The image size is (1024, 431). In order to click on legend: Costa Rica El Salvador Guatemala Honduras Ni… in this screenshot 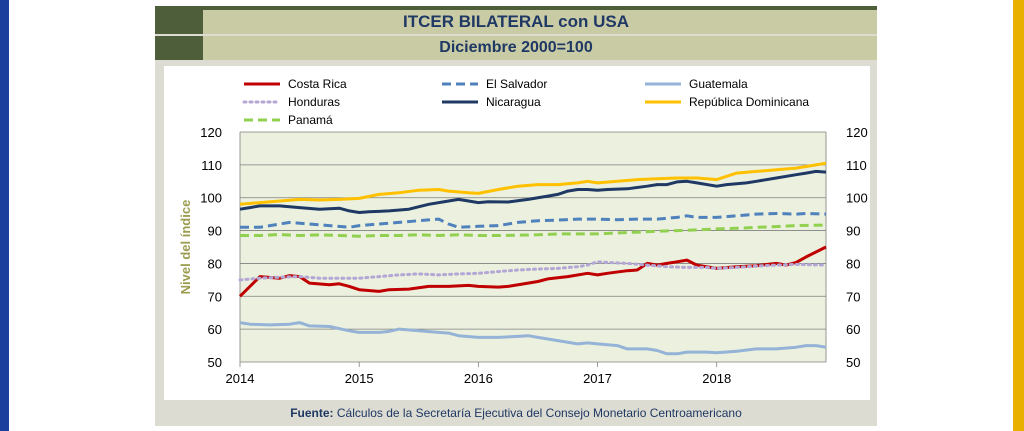, I will do `click(525, 102)`.